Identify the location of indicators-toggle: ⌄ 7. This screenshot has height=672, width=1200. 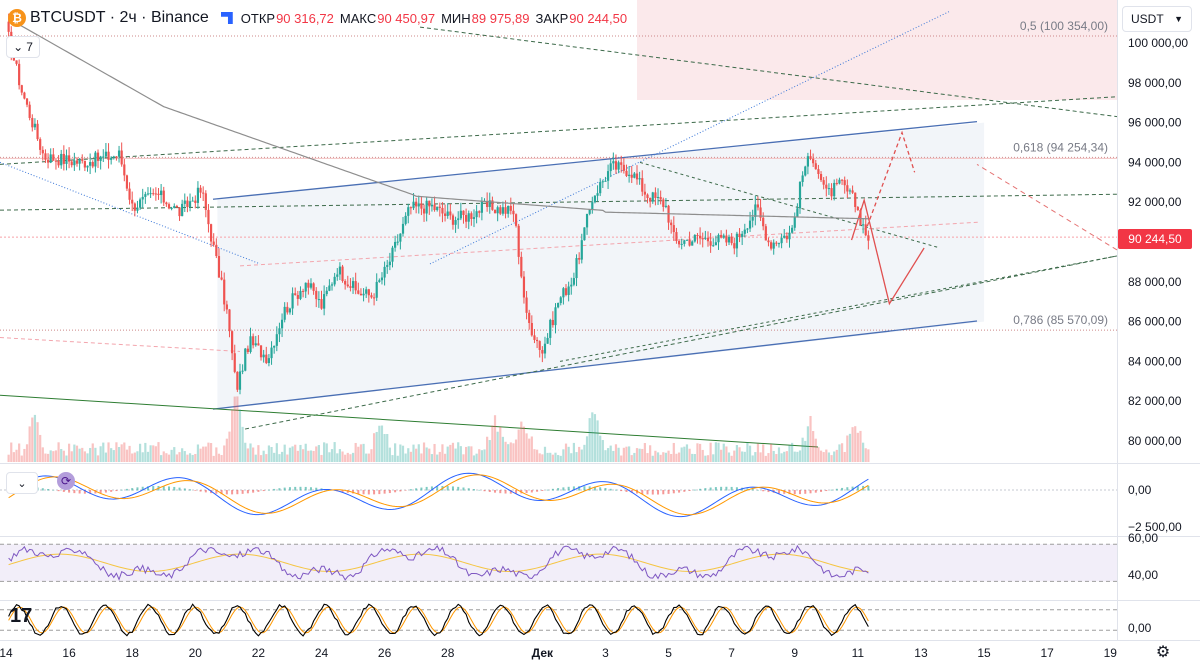
(23, 47).